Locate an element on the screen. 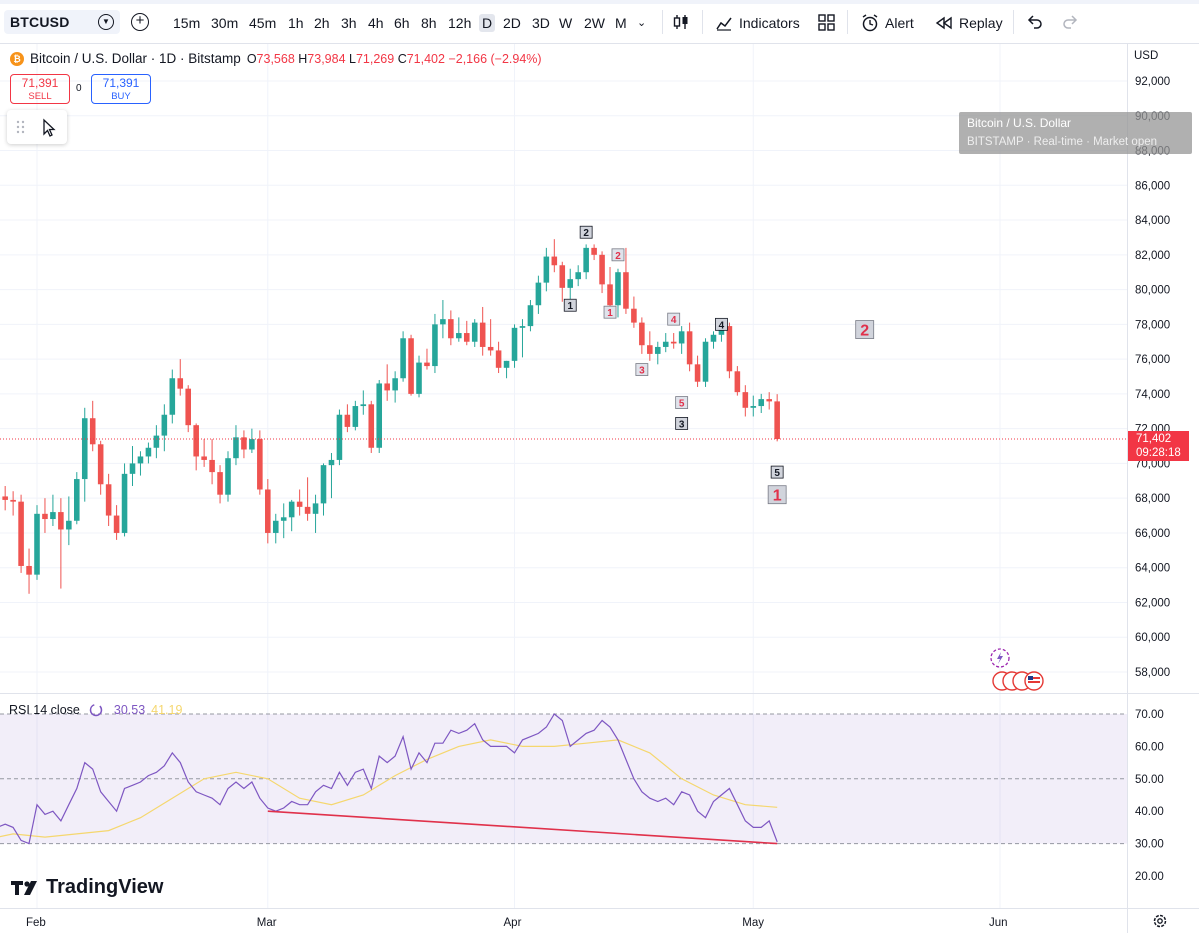 This screenshot has height=933, width=1199. compare-icon: ▼ is located at coordinates (106, 22).